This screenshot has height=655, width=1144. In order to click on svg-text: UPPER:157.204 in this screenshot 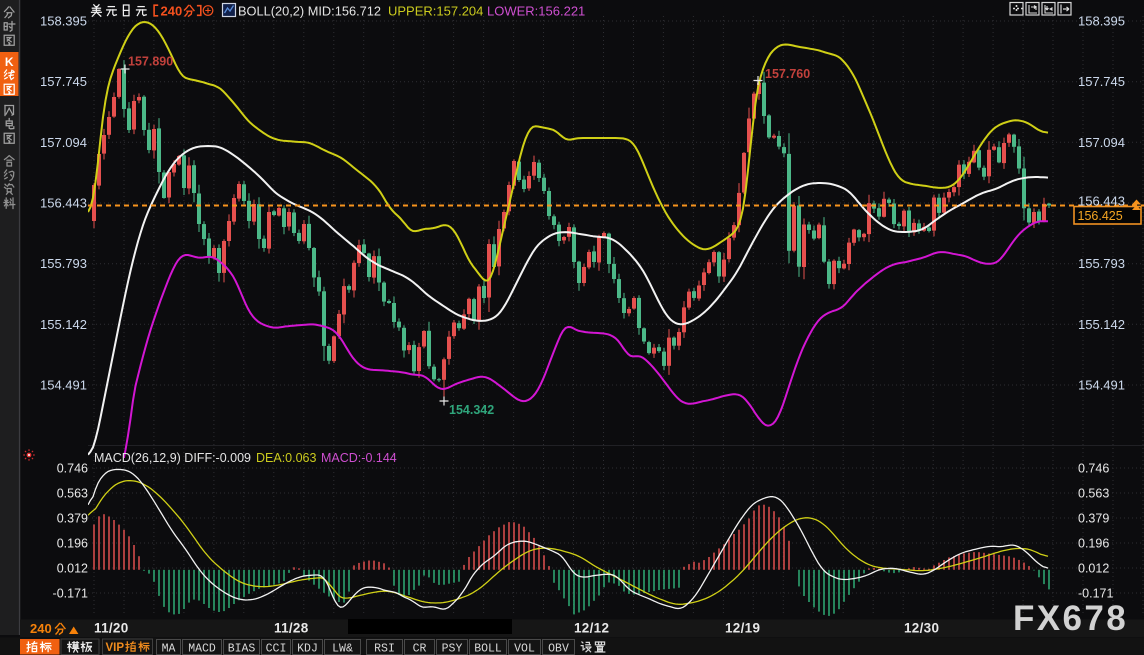, I will do `click(435, 11)`.